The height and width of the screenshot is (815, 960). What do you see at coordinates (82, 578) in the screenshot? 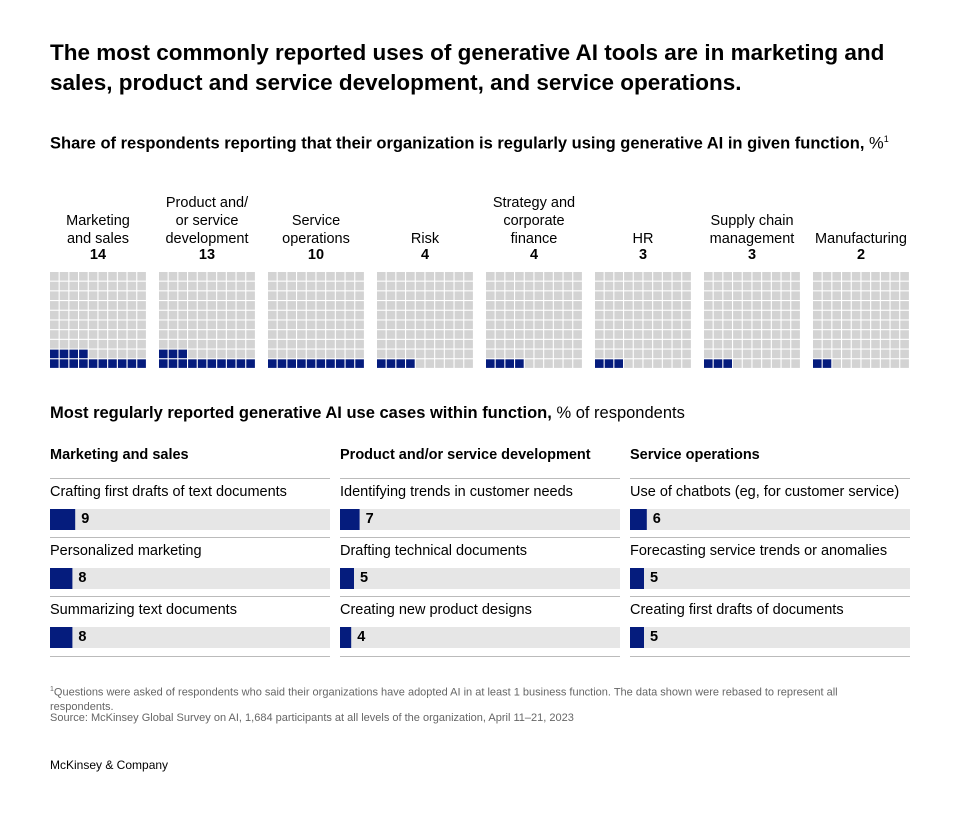
I see `bar-value: 8` at bounding box center [82, 578].